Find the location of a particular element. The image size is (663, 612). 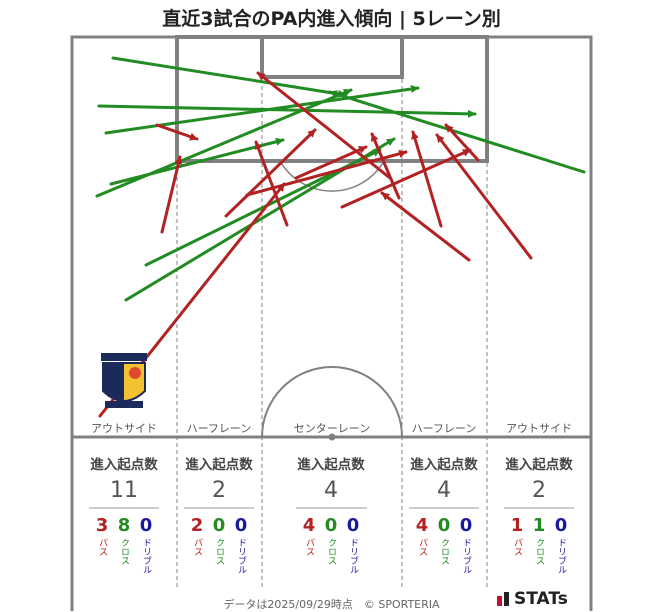

lane-1-total: 11 is located at coordinates (124, 490).